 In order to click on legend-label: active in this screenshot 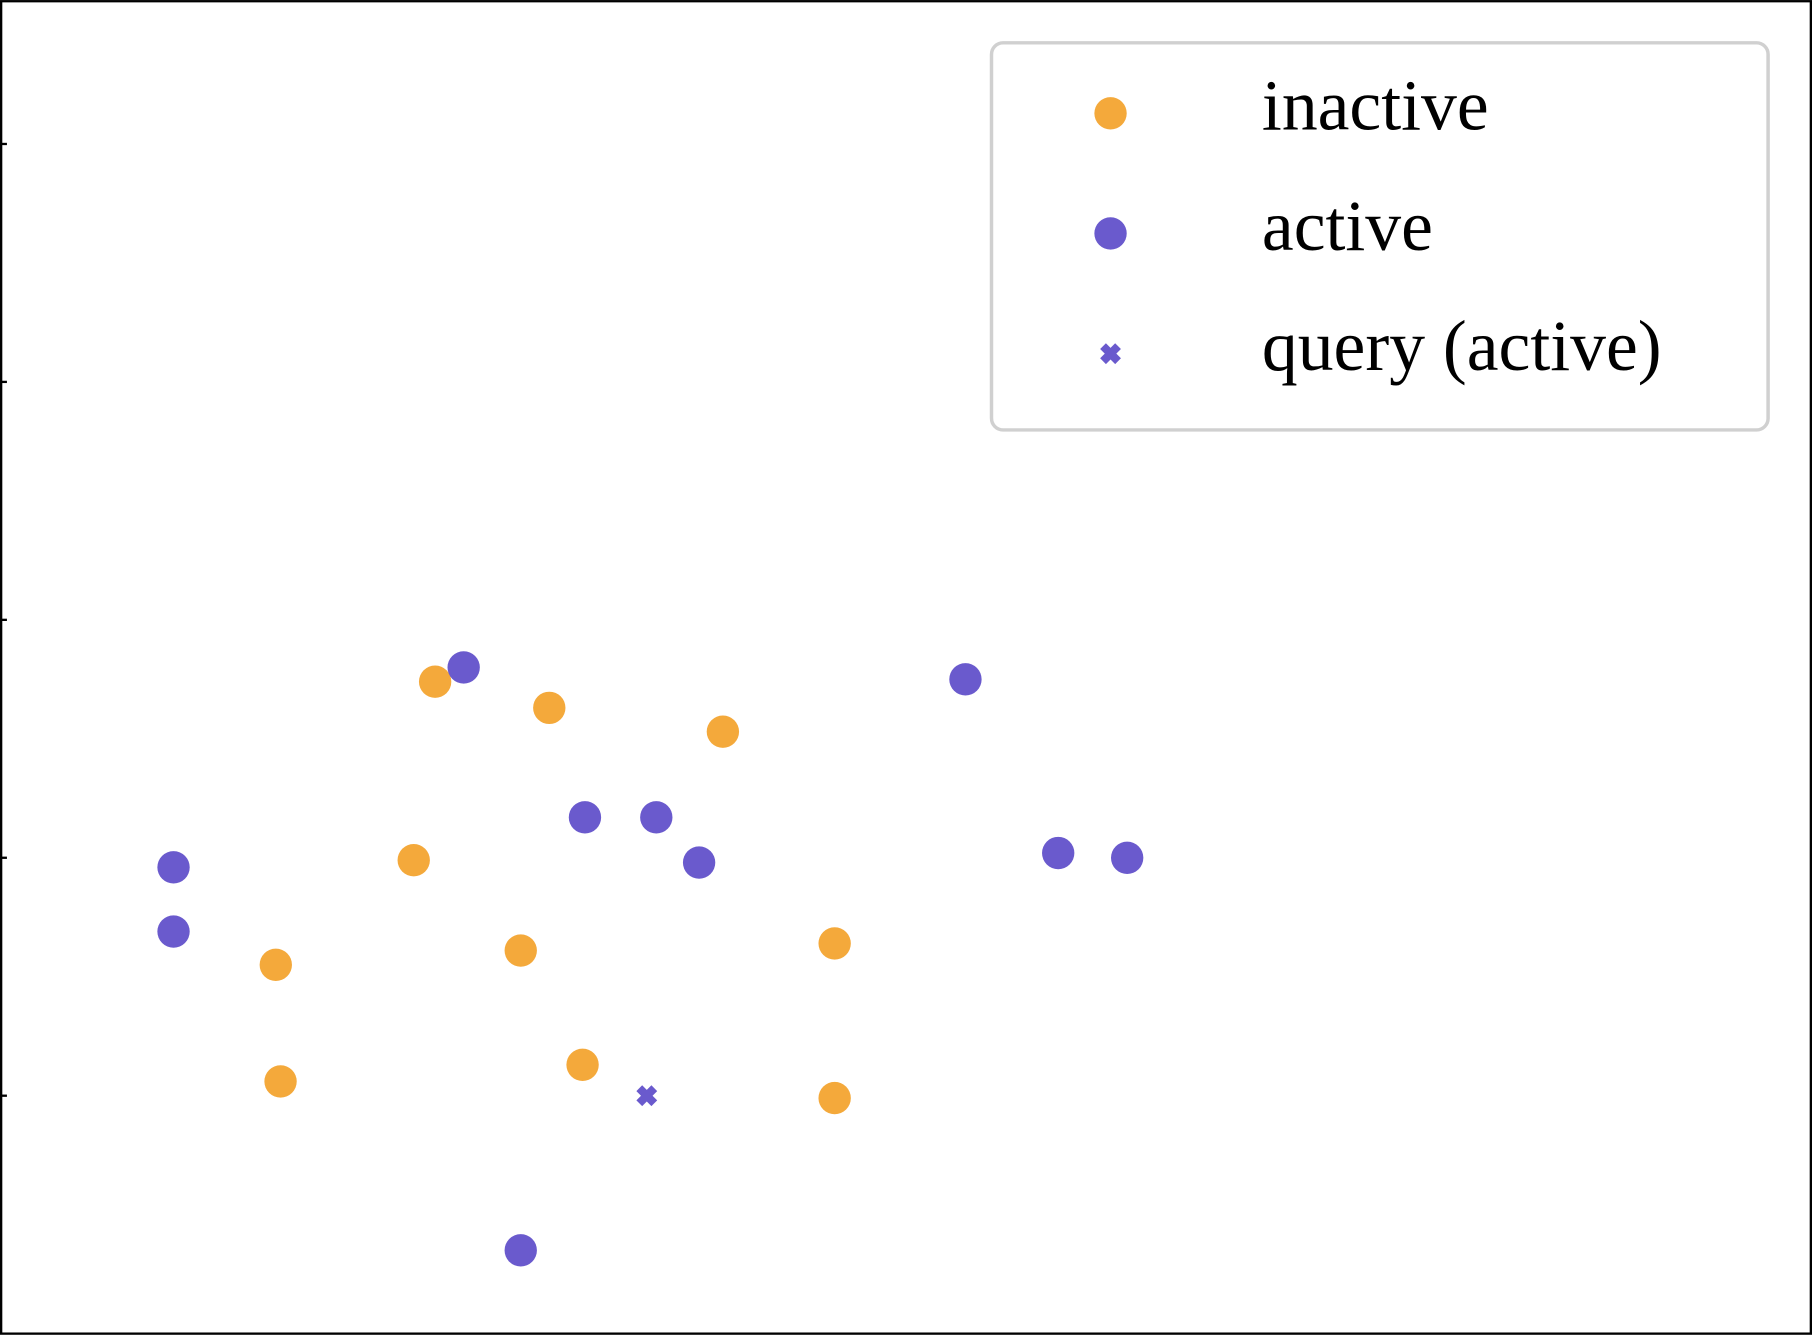, I will do `click(1347, 226)`.